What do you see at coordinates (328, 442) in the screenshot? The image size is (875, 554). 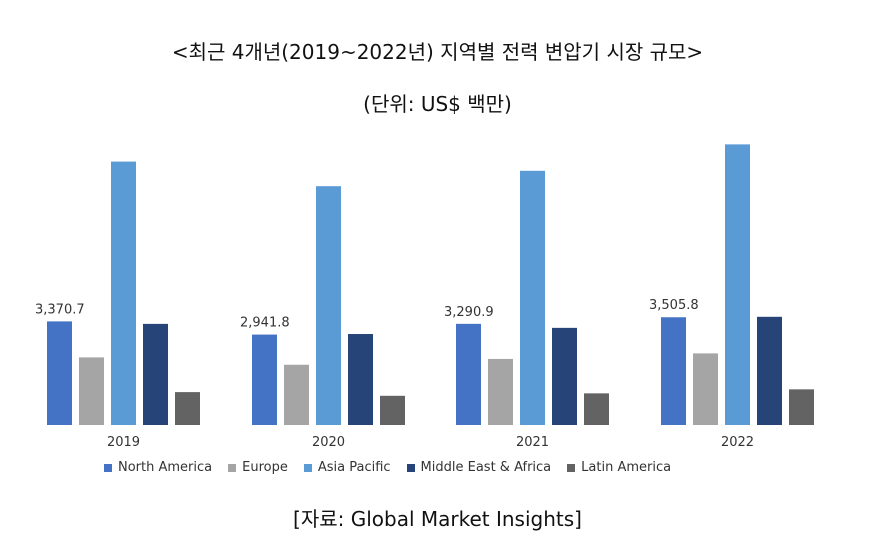 I see `x-tick-label-2020: 2020` at bounding box center [328, 442].